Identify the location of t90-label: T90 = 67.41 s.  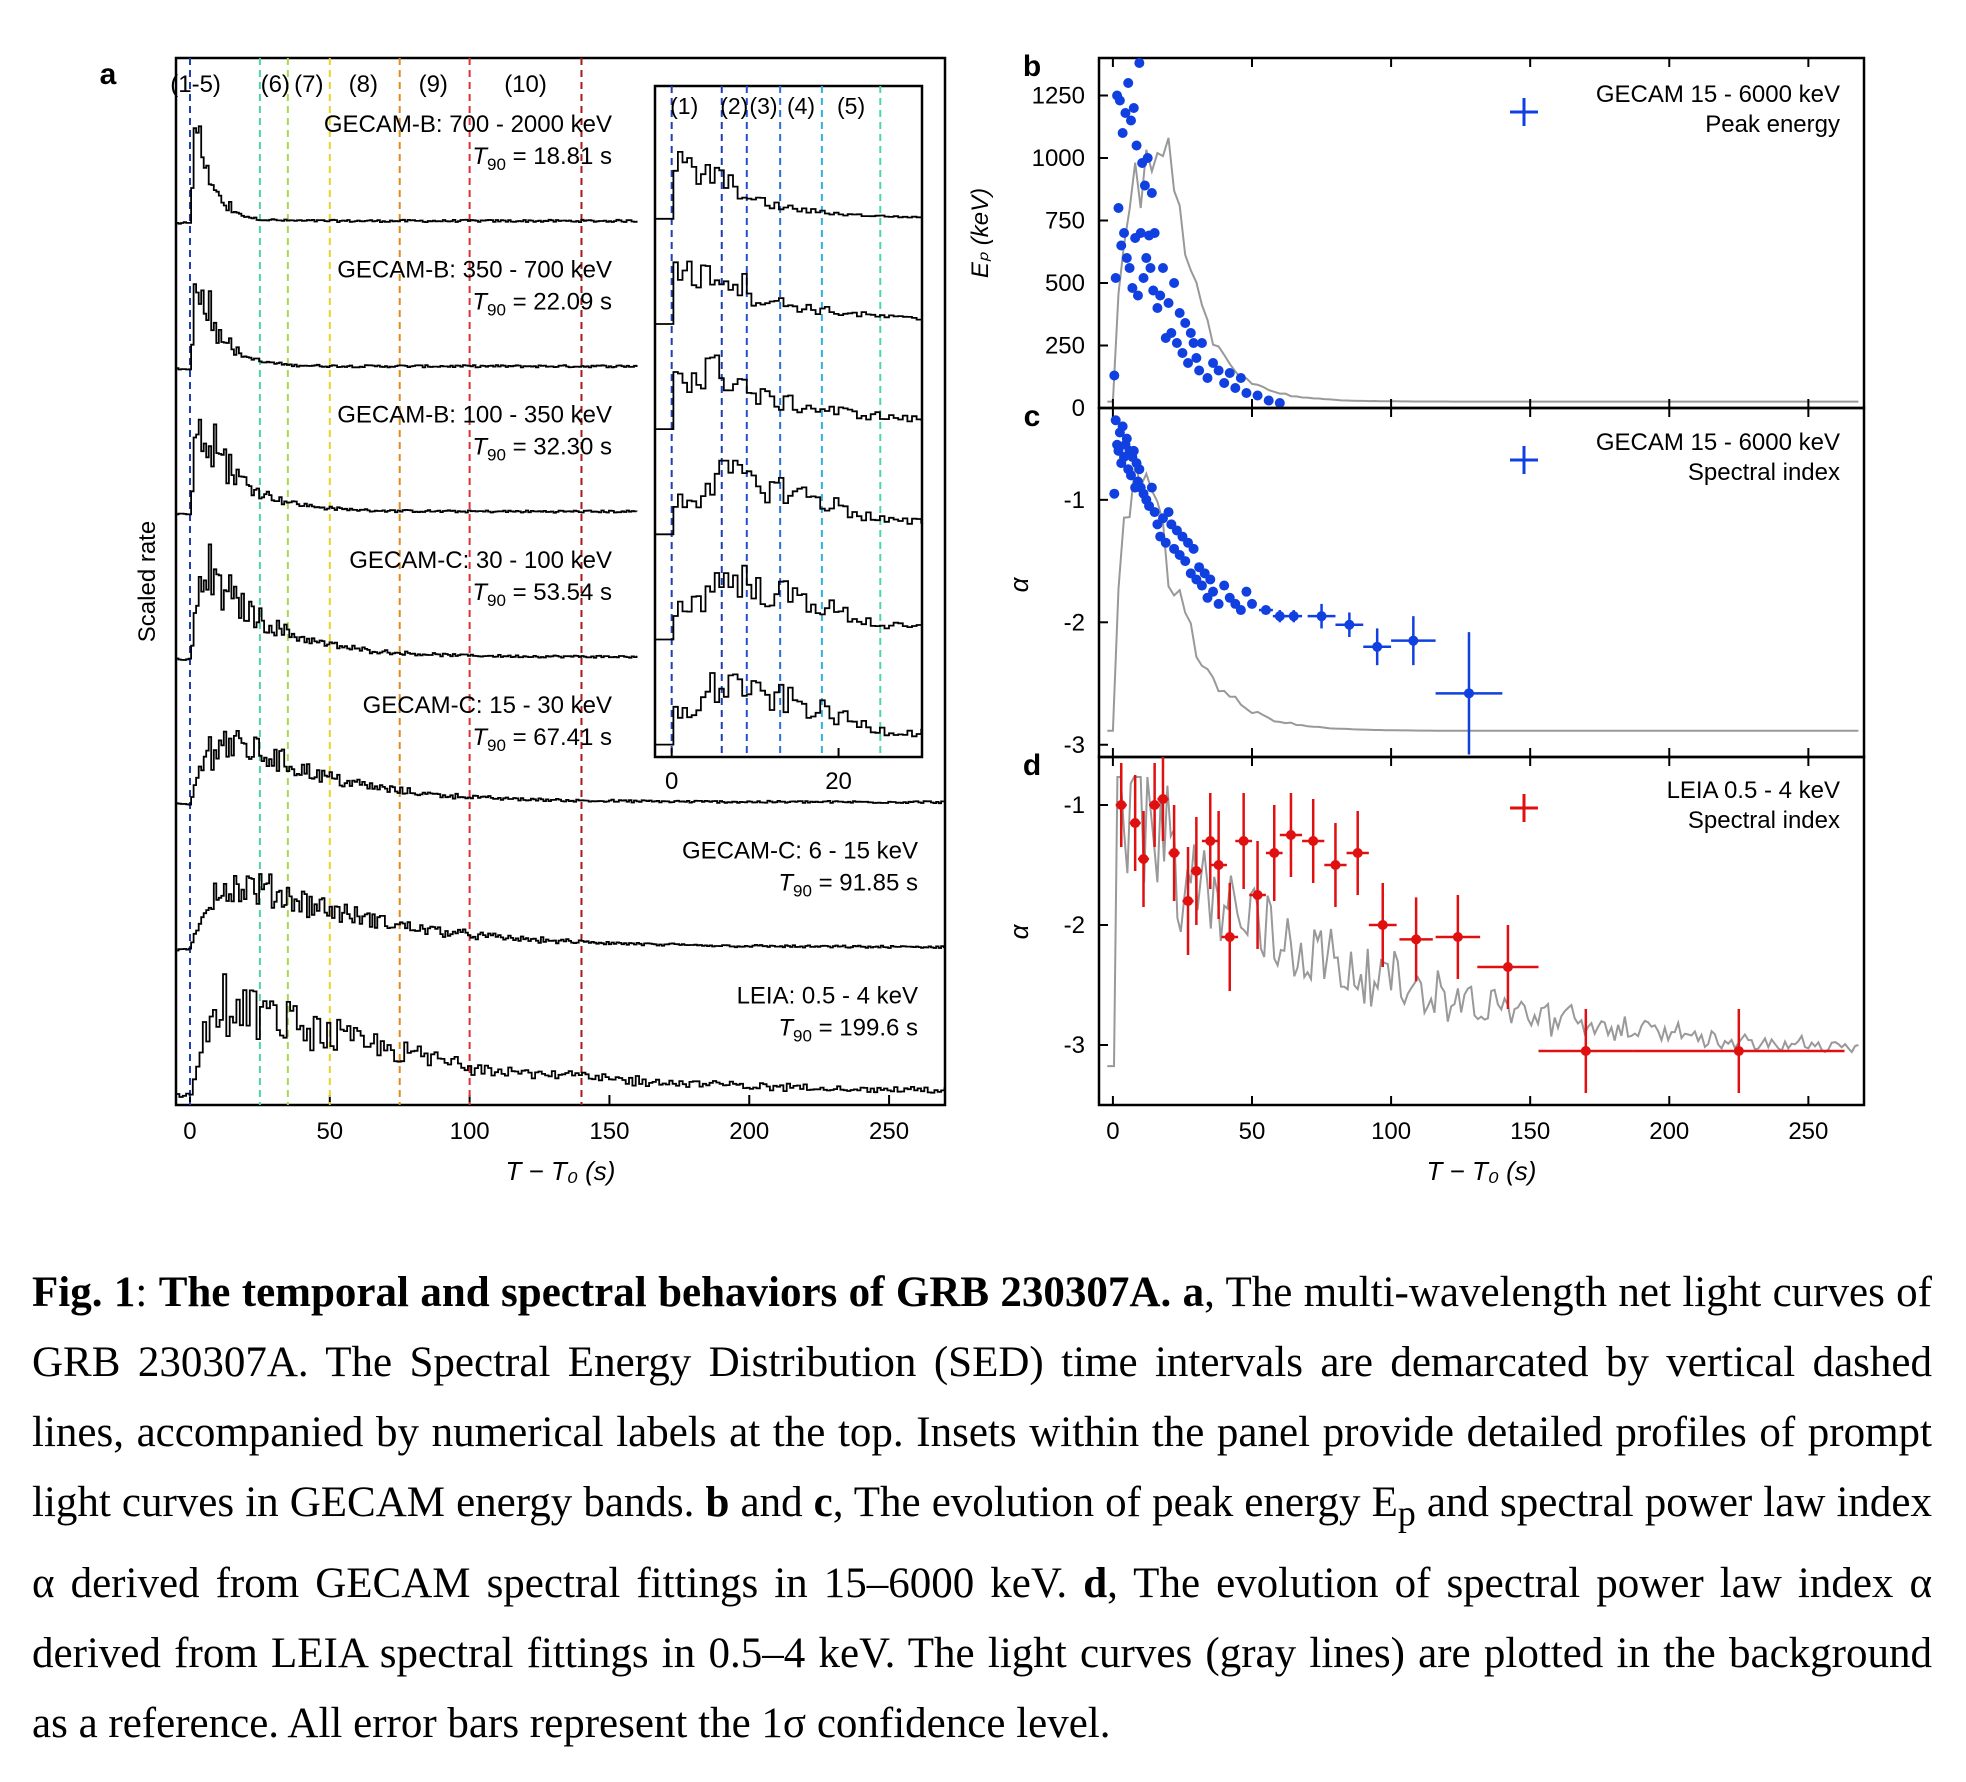
(542, 739).